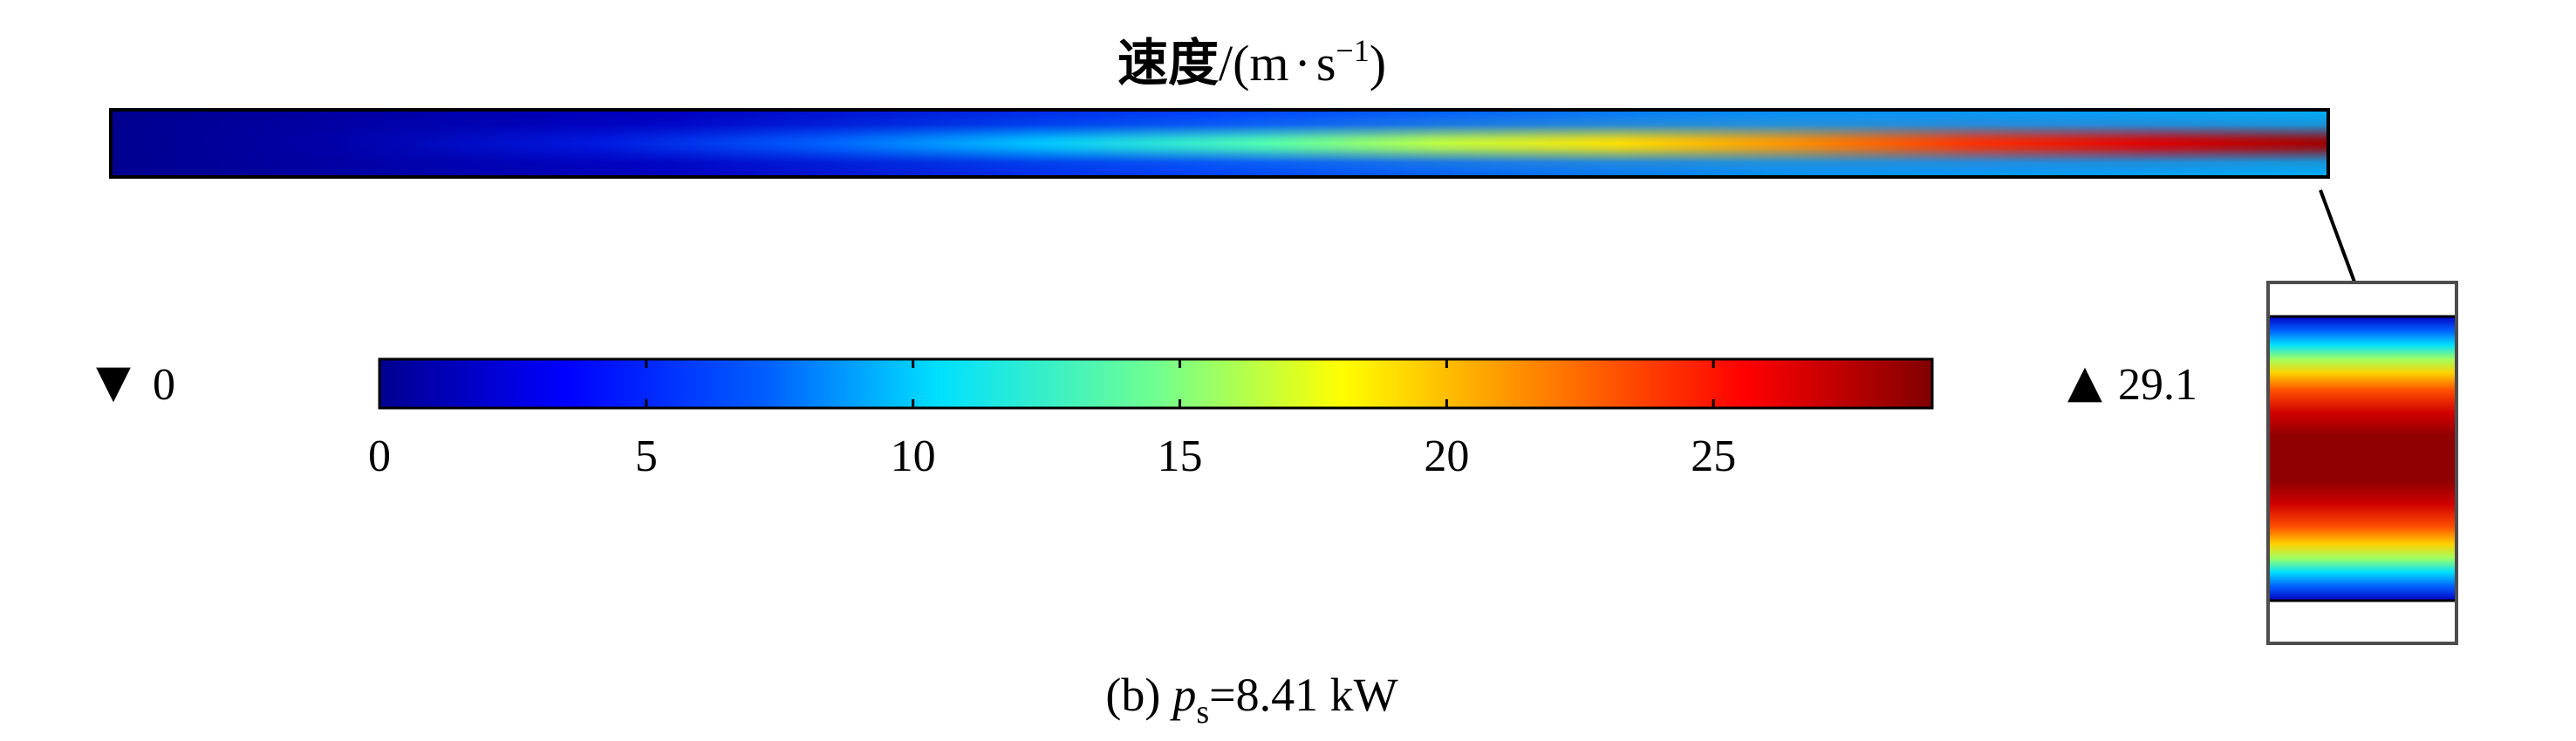  I want to click on title-unit-suffix: ), so click(1378, 63).